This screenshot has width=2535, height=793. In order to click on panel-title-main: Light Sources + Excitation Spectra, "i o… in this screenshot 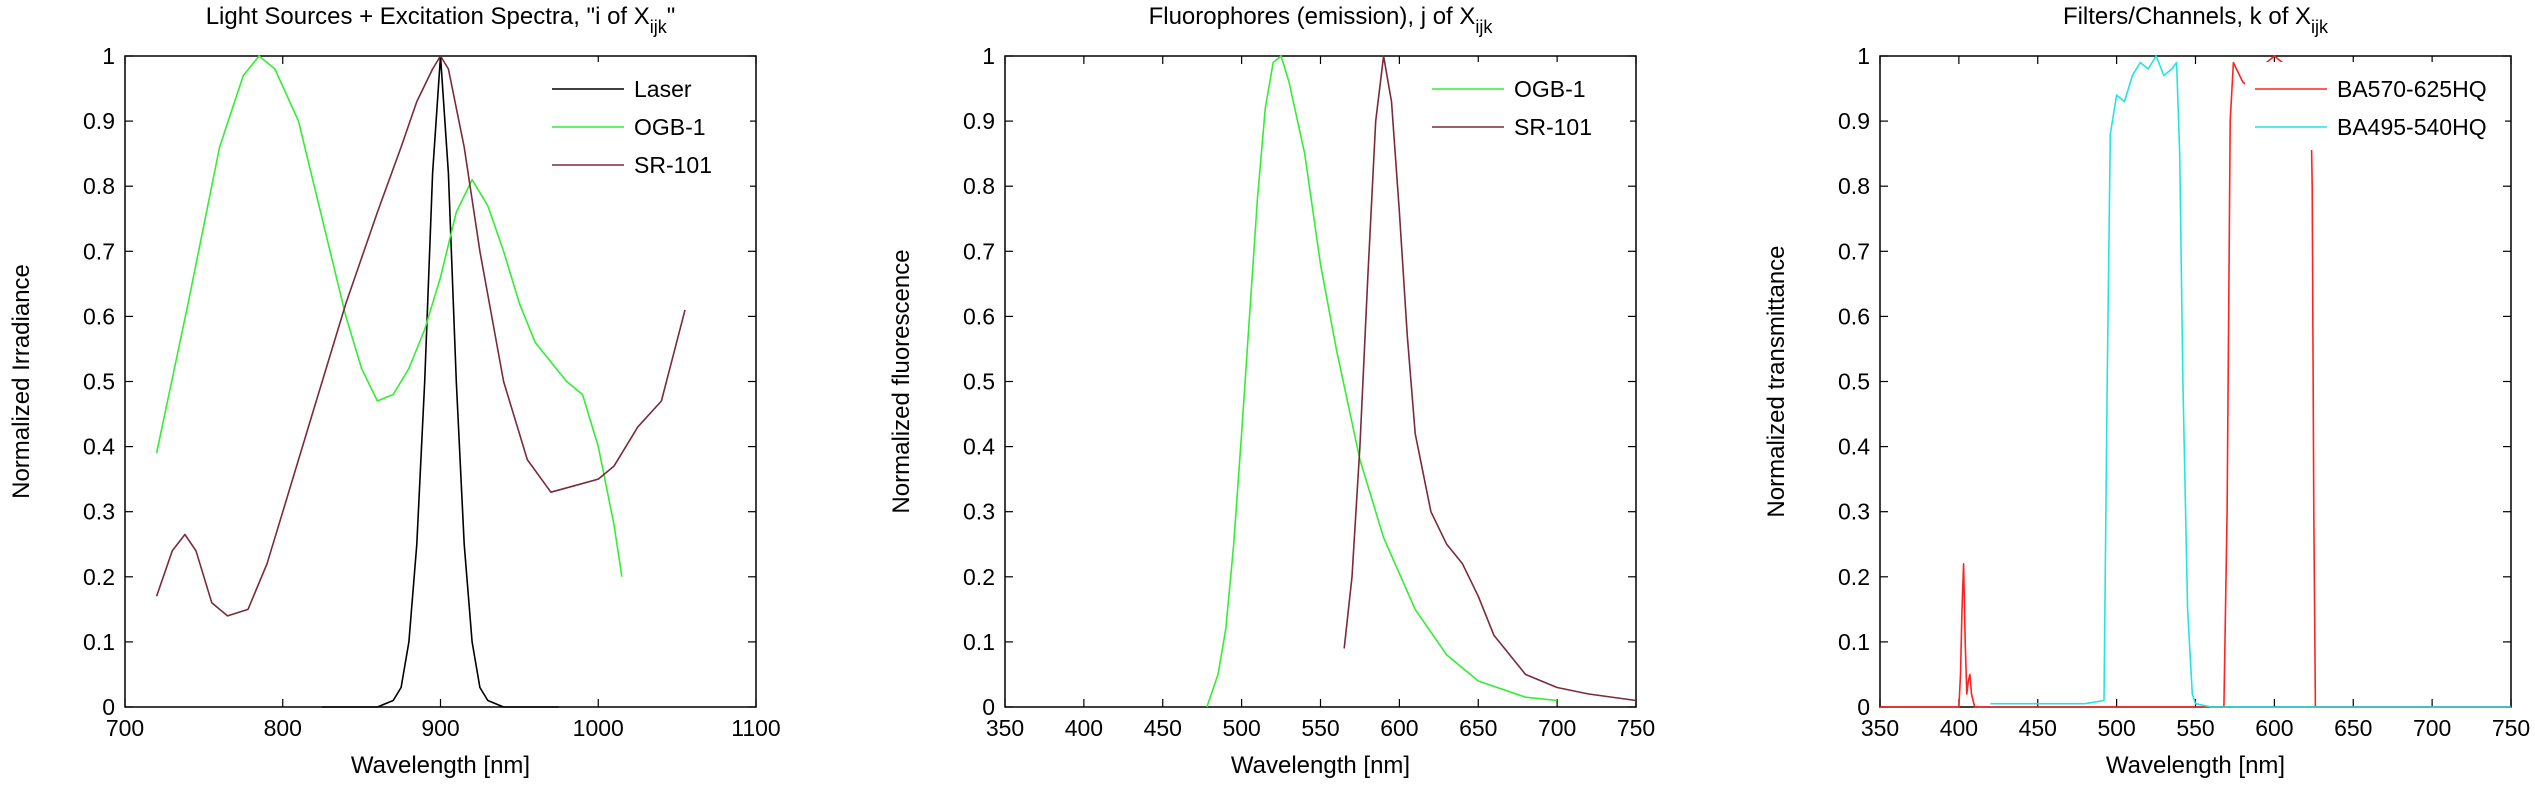, I will do `click(428, 16)`.